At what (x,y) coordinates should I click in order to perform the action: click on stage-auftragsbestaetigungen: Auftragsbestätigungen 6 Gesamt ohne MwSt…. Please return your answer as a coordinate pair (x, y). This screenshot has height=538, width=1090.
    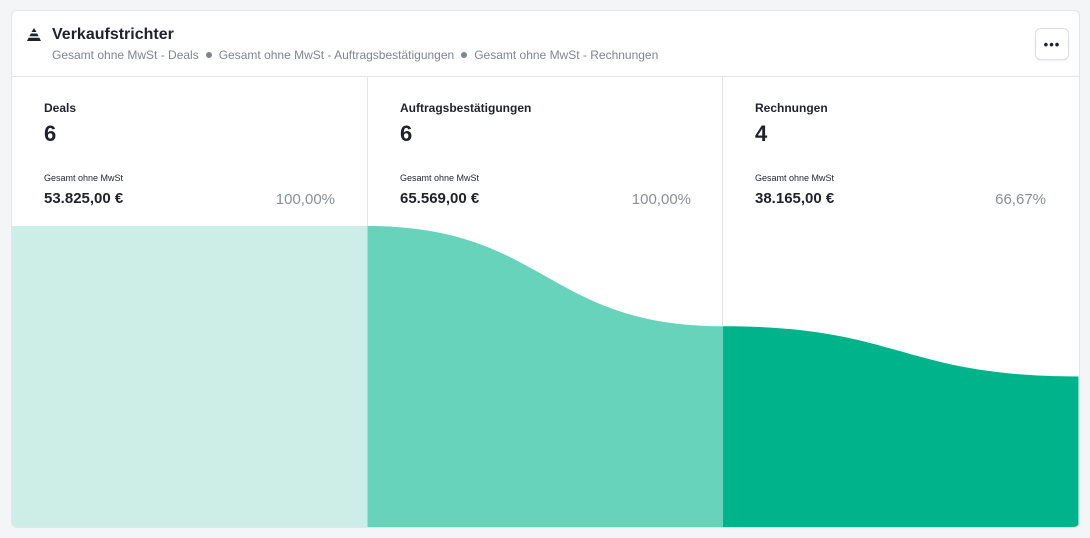
    Looking at the image, I should click on (545, 152).